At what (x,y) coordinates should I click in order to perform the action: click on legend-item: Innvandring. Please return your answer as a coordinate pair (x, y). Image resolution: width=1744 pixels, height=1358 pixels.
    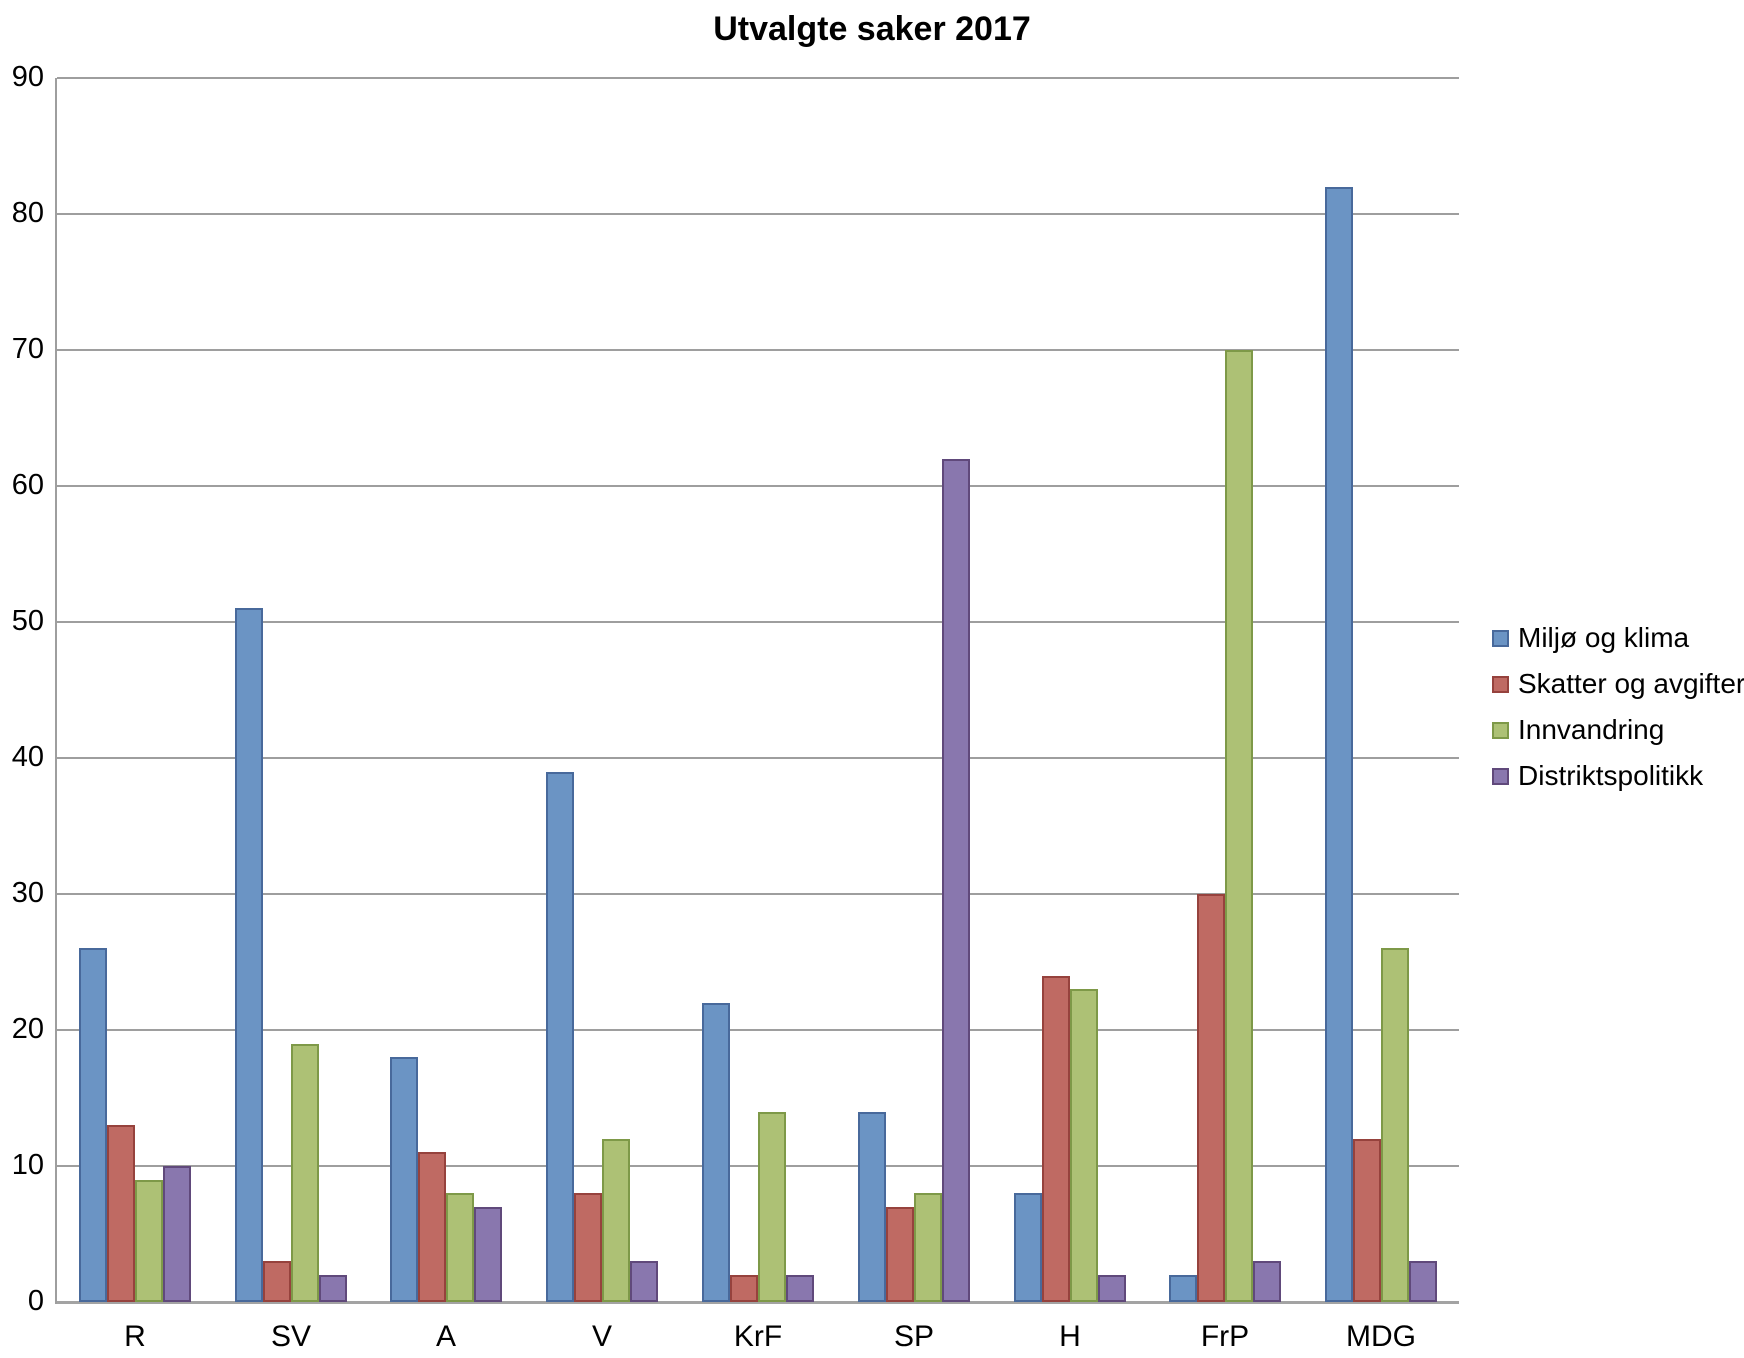
    Looking at the image, I should click on (1618, 730).